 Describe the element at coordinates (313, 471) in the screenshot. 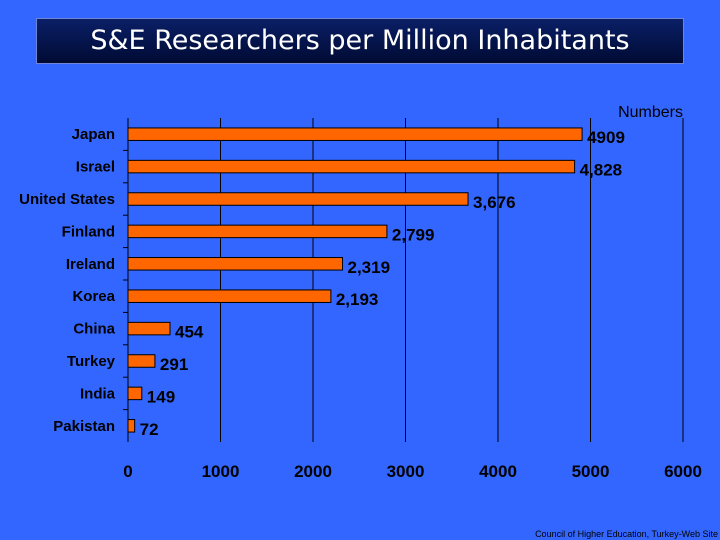

I see `x-tick-label: 2000` at that location.